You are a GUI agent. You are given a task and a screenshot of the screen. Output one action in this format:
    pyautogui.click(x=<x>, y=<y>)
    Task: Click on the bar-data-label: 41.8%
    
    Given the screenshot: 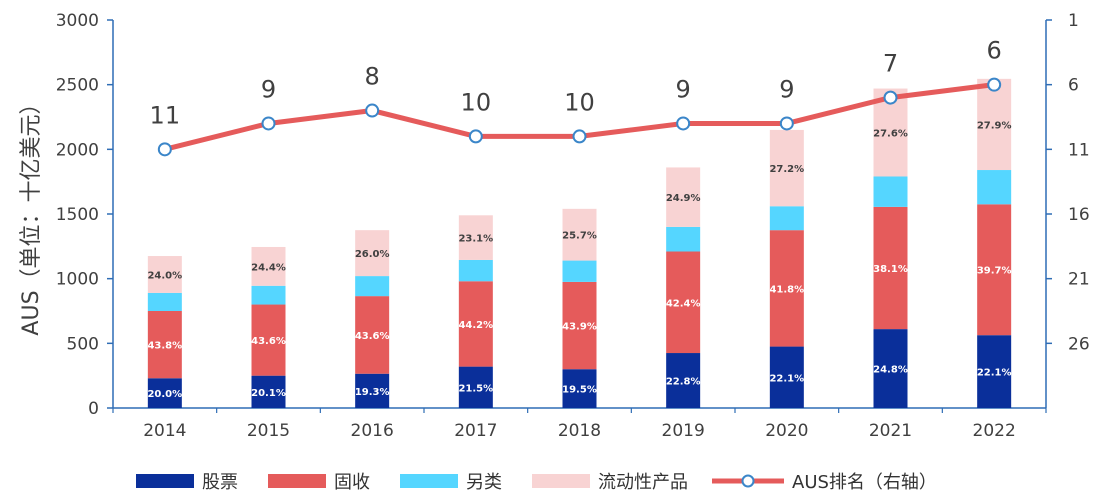 What is the action you would take?
    pyautogui.click(x=786, y=289)
    